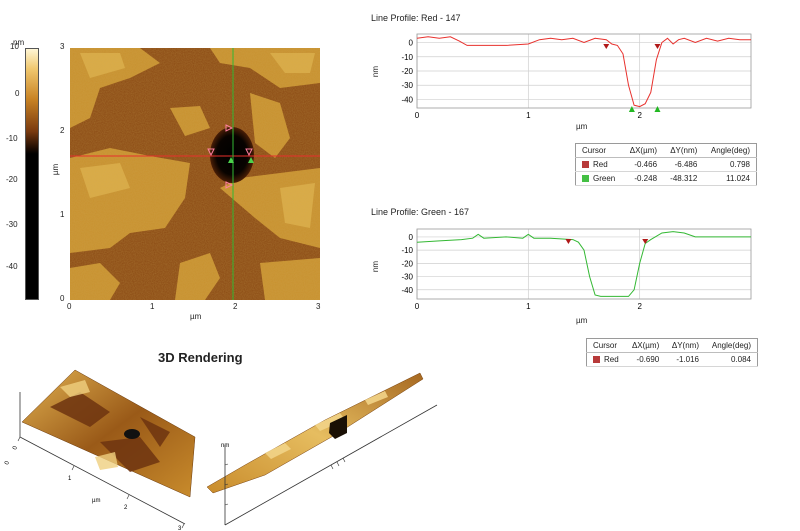 This screenshot has width=800, height=531. I want to click on afm-y-tick: 0, so click(62, 298).